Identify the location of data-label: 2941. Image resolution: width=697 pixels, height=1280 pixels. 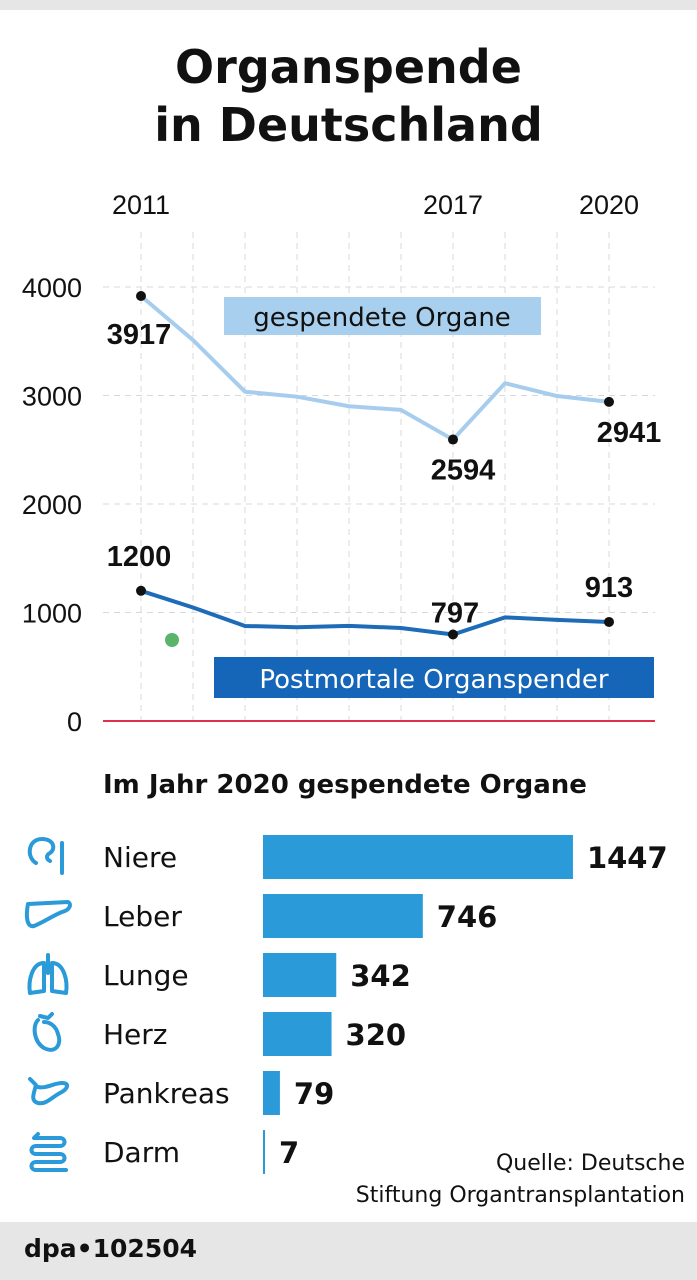
(629, 433).